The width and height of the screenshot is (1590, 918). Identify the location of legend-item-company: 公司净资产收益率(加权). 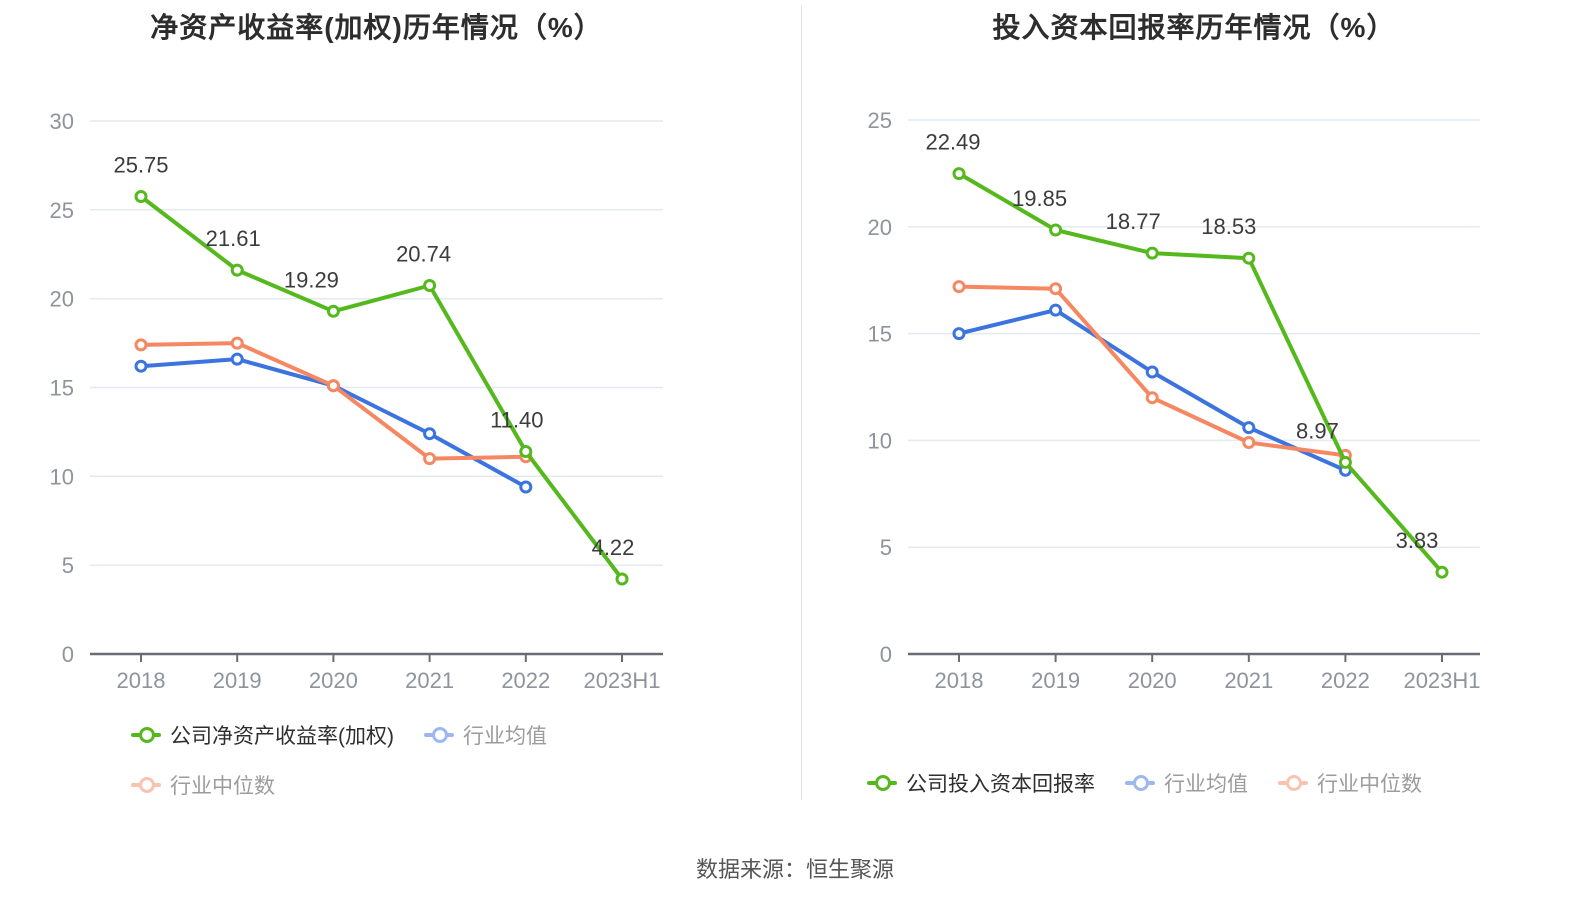
(262, 735).